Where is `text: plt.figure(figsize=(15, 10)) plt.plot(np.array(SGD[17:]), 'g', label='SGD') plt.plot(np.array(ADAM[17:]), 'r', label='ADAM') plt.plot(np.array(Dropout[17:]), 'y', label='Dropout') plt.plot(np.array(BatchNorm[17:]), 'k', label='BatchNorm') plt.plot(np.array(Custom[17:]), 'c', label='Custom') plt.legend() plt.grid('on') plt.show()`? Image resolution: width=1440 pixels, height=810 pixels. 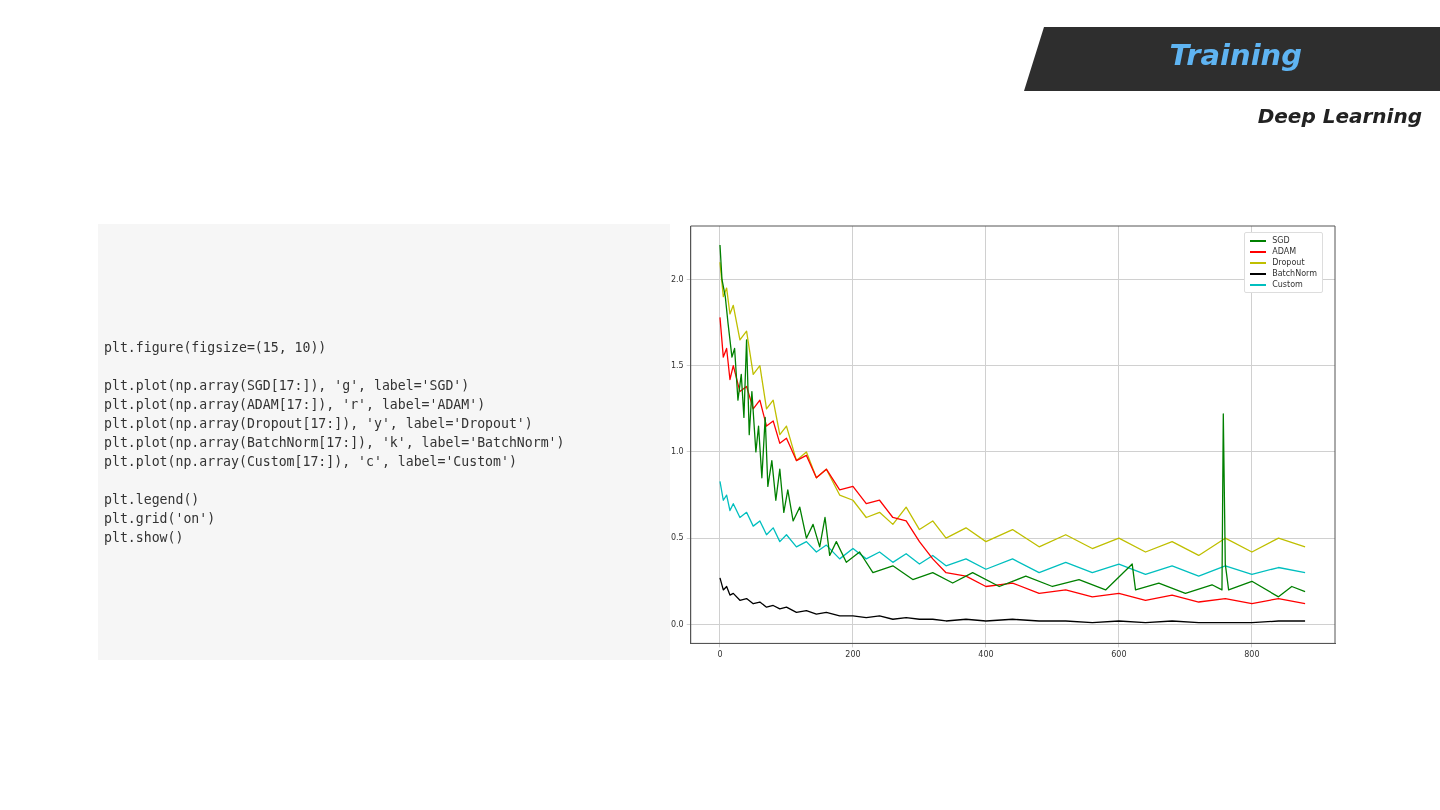 text: plt.figure(figsize=(15, 10)) plt.plot(np.array(SGD[17:]), 'g', label='SGD') plt.plot(np.array(ADAM[17:]), 'r', label='ADAM') plt.plot(np.array(Dropout[17:]), 'y', label='Dropout') plt.plot(np.array(BatchNorm[17:]), 'k', label='BatchNorm') plt.plot(np.array(Custom[17:]), 'c', label='Custom') plt.legend() plt.grid('on') plt.show() is located at coordinates (334, 442).